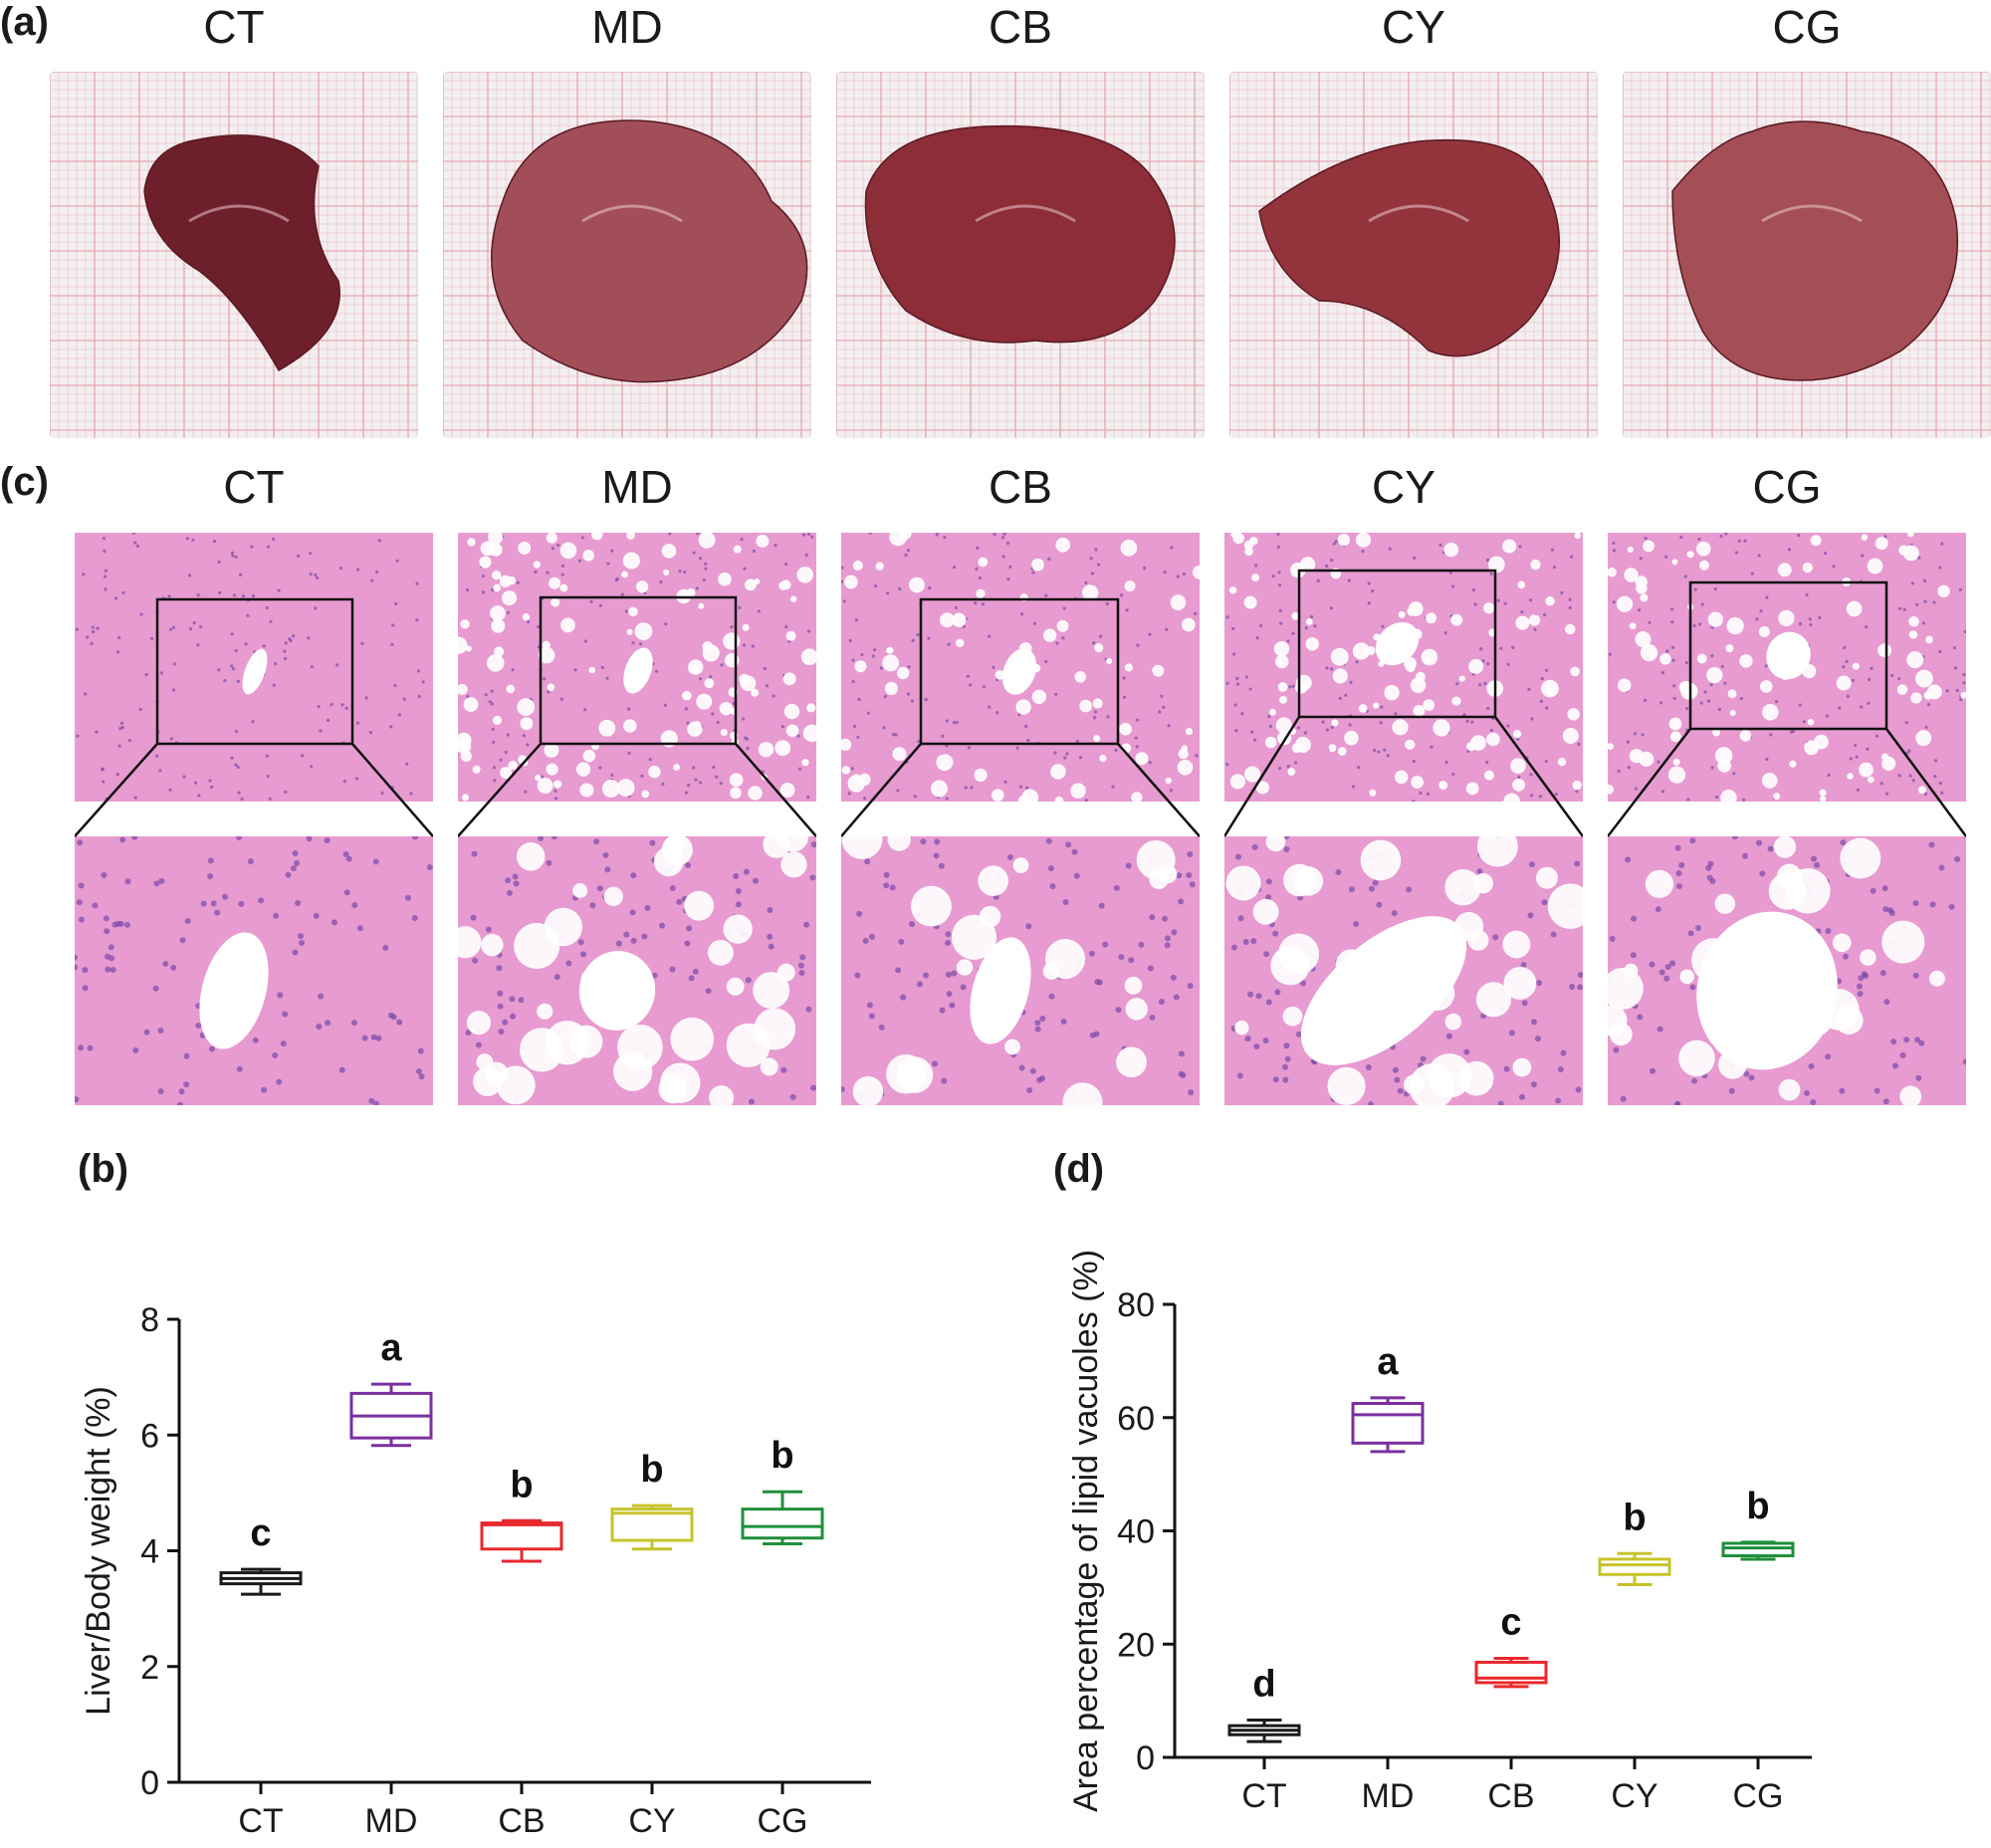 The image size is (1991, 1848). What do you see at coordinates (234, 27) in the screenshot?
I see `panel-a-title-ct: CT` at bounding box center [234, 27].